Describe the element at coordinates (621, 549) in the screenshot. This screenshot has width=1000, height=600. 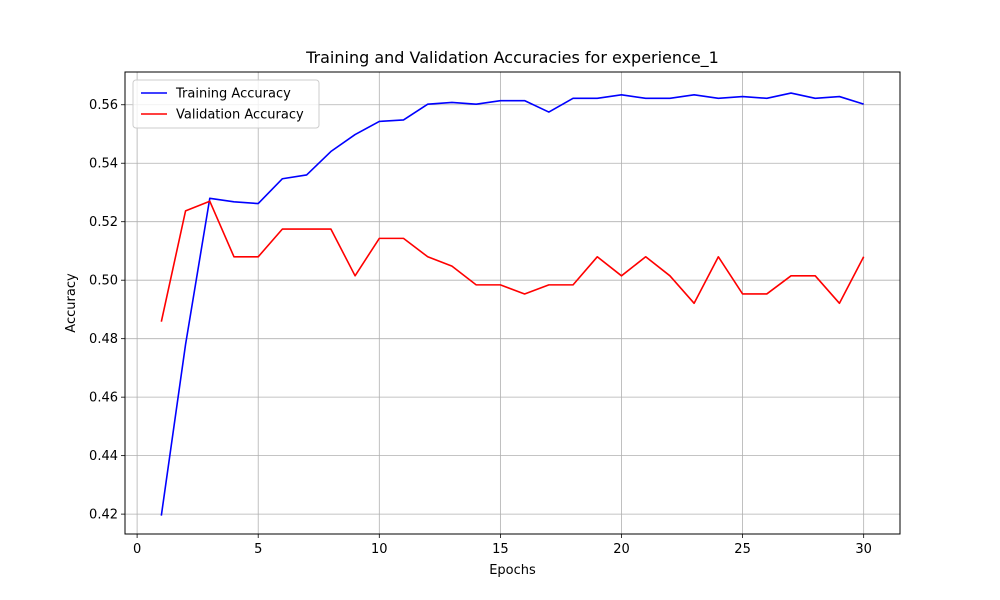
I see `x-tick-label: 20` at that location.